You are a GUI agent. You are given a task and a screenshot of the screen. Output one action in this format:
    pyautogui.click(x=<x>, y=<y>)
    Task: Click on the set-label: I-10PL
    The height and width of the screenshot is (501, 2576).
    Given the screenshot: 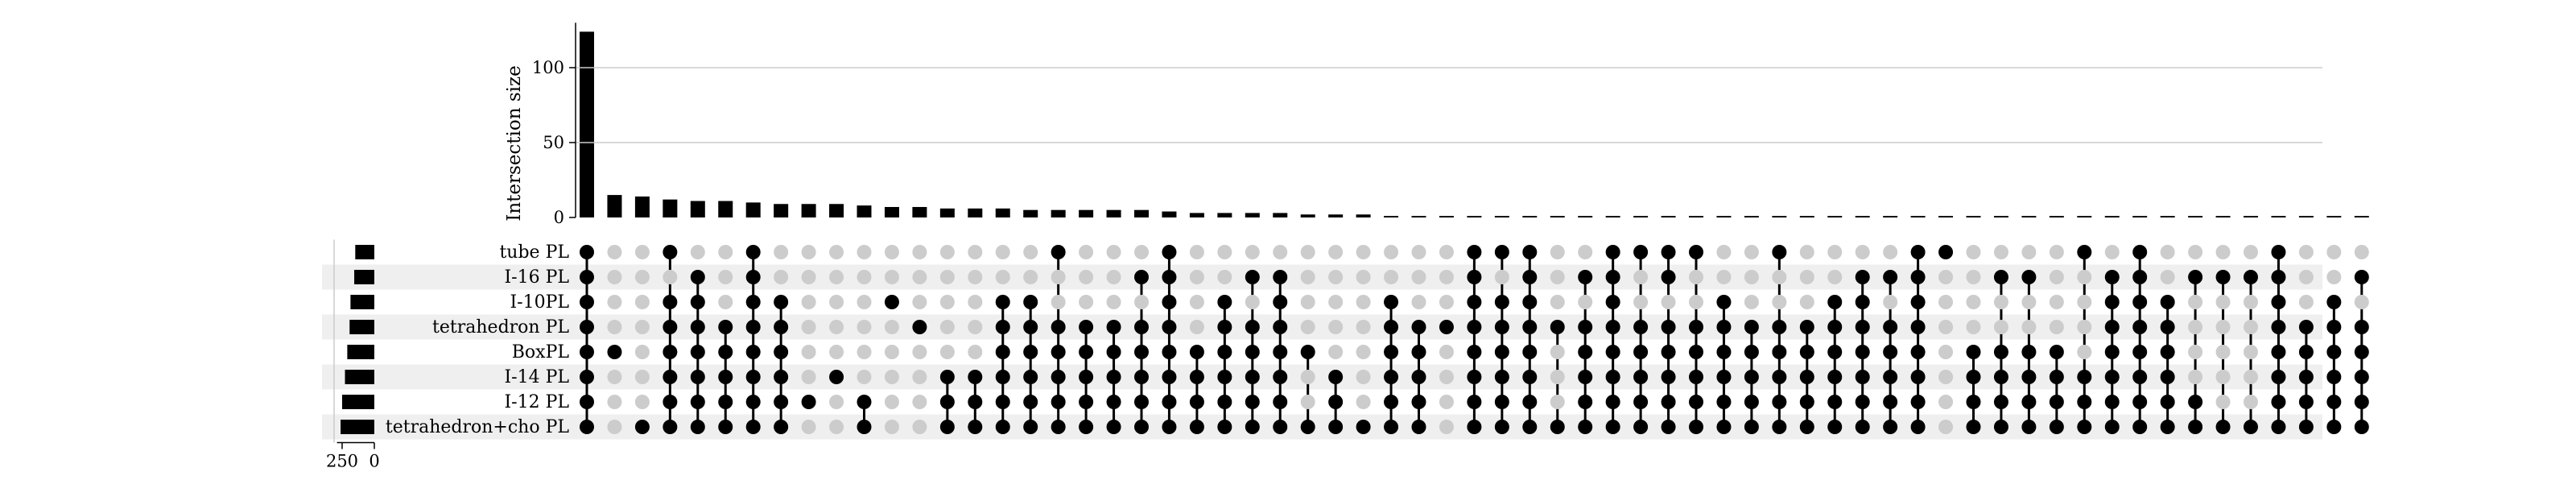 What is the action you would take?
    pyautogui.click(x=539, y=302)
    